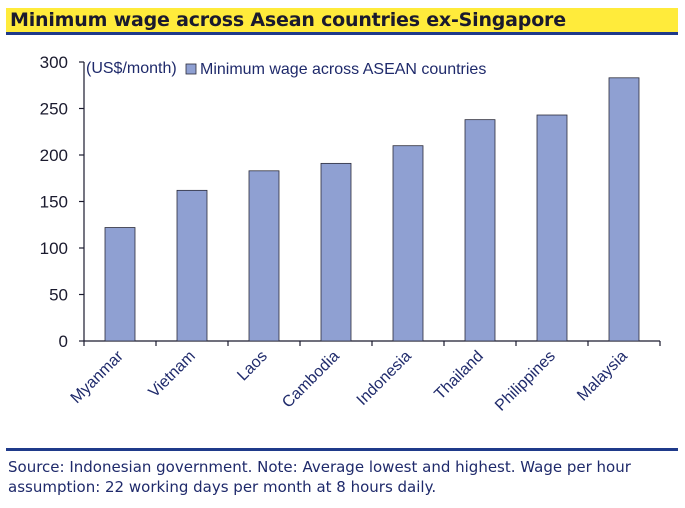 The width and height of the screenshot is (685, 508). Describe the element at coordinates (311, 380) in the screenshot. I see `x-category-label: Cambodia` at that location.